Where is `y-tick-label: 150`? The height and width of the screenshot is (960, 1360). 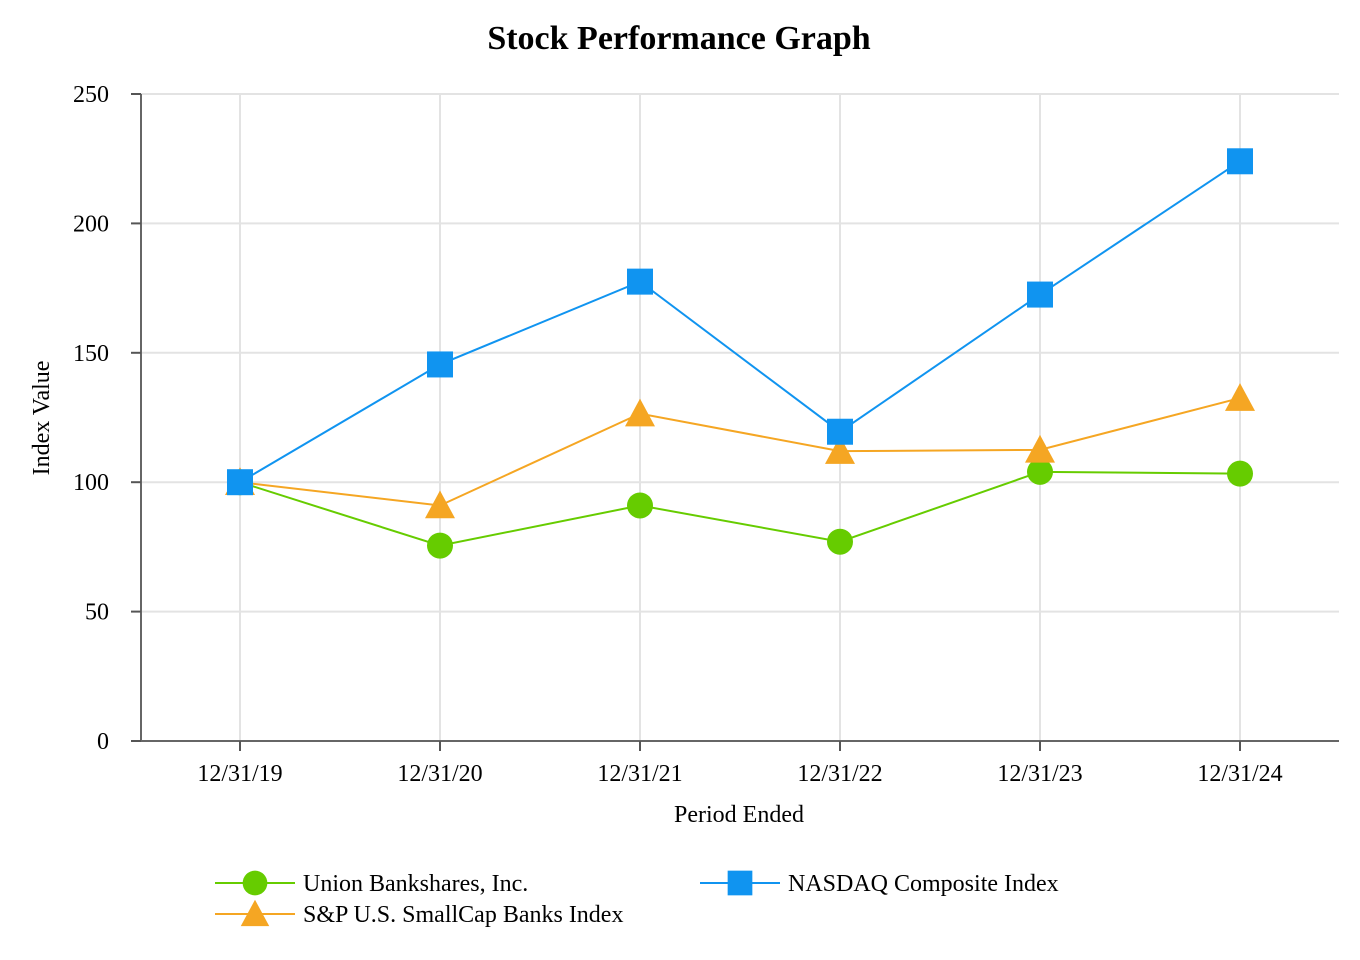 y-tick-label: 150 is located at coordinates (91, 354).